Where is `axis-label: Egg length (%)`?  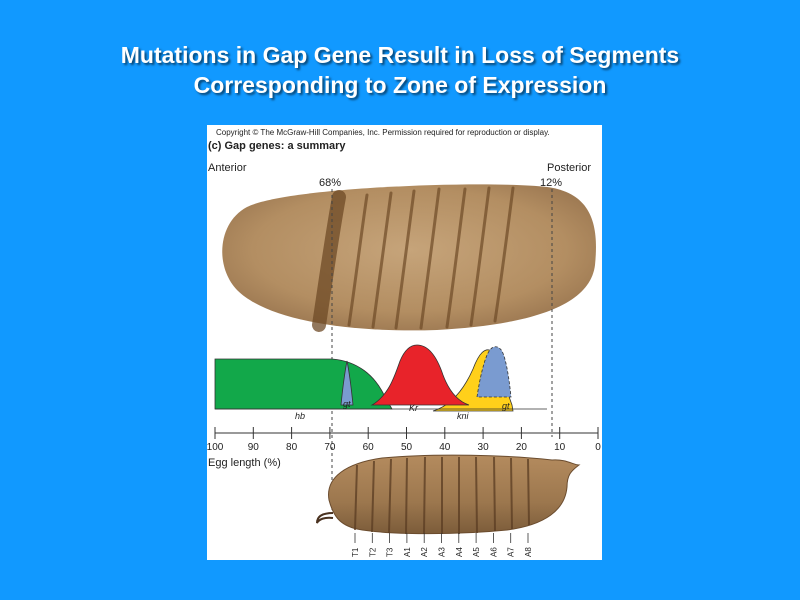 axis-label: Egg length (%) is located at coordinates (244, 463).